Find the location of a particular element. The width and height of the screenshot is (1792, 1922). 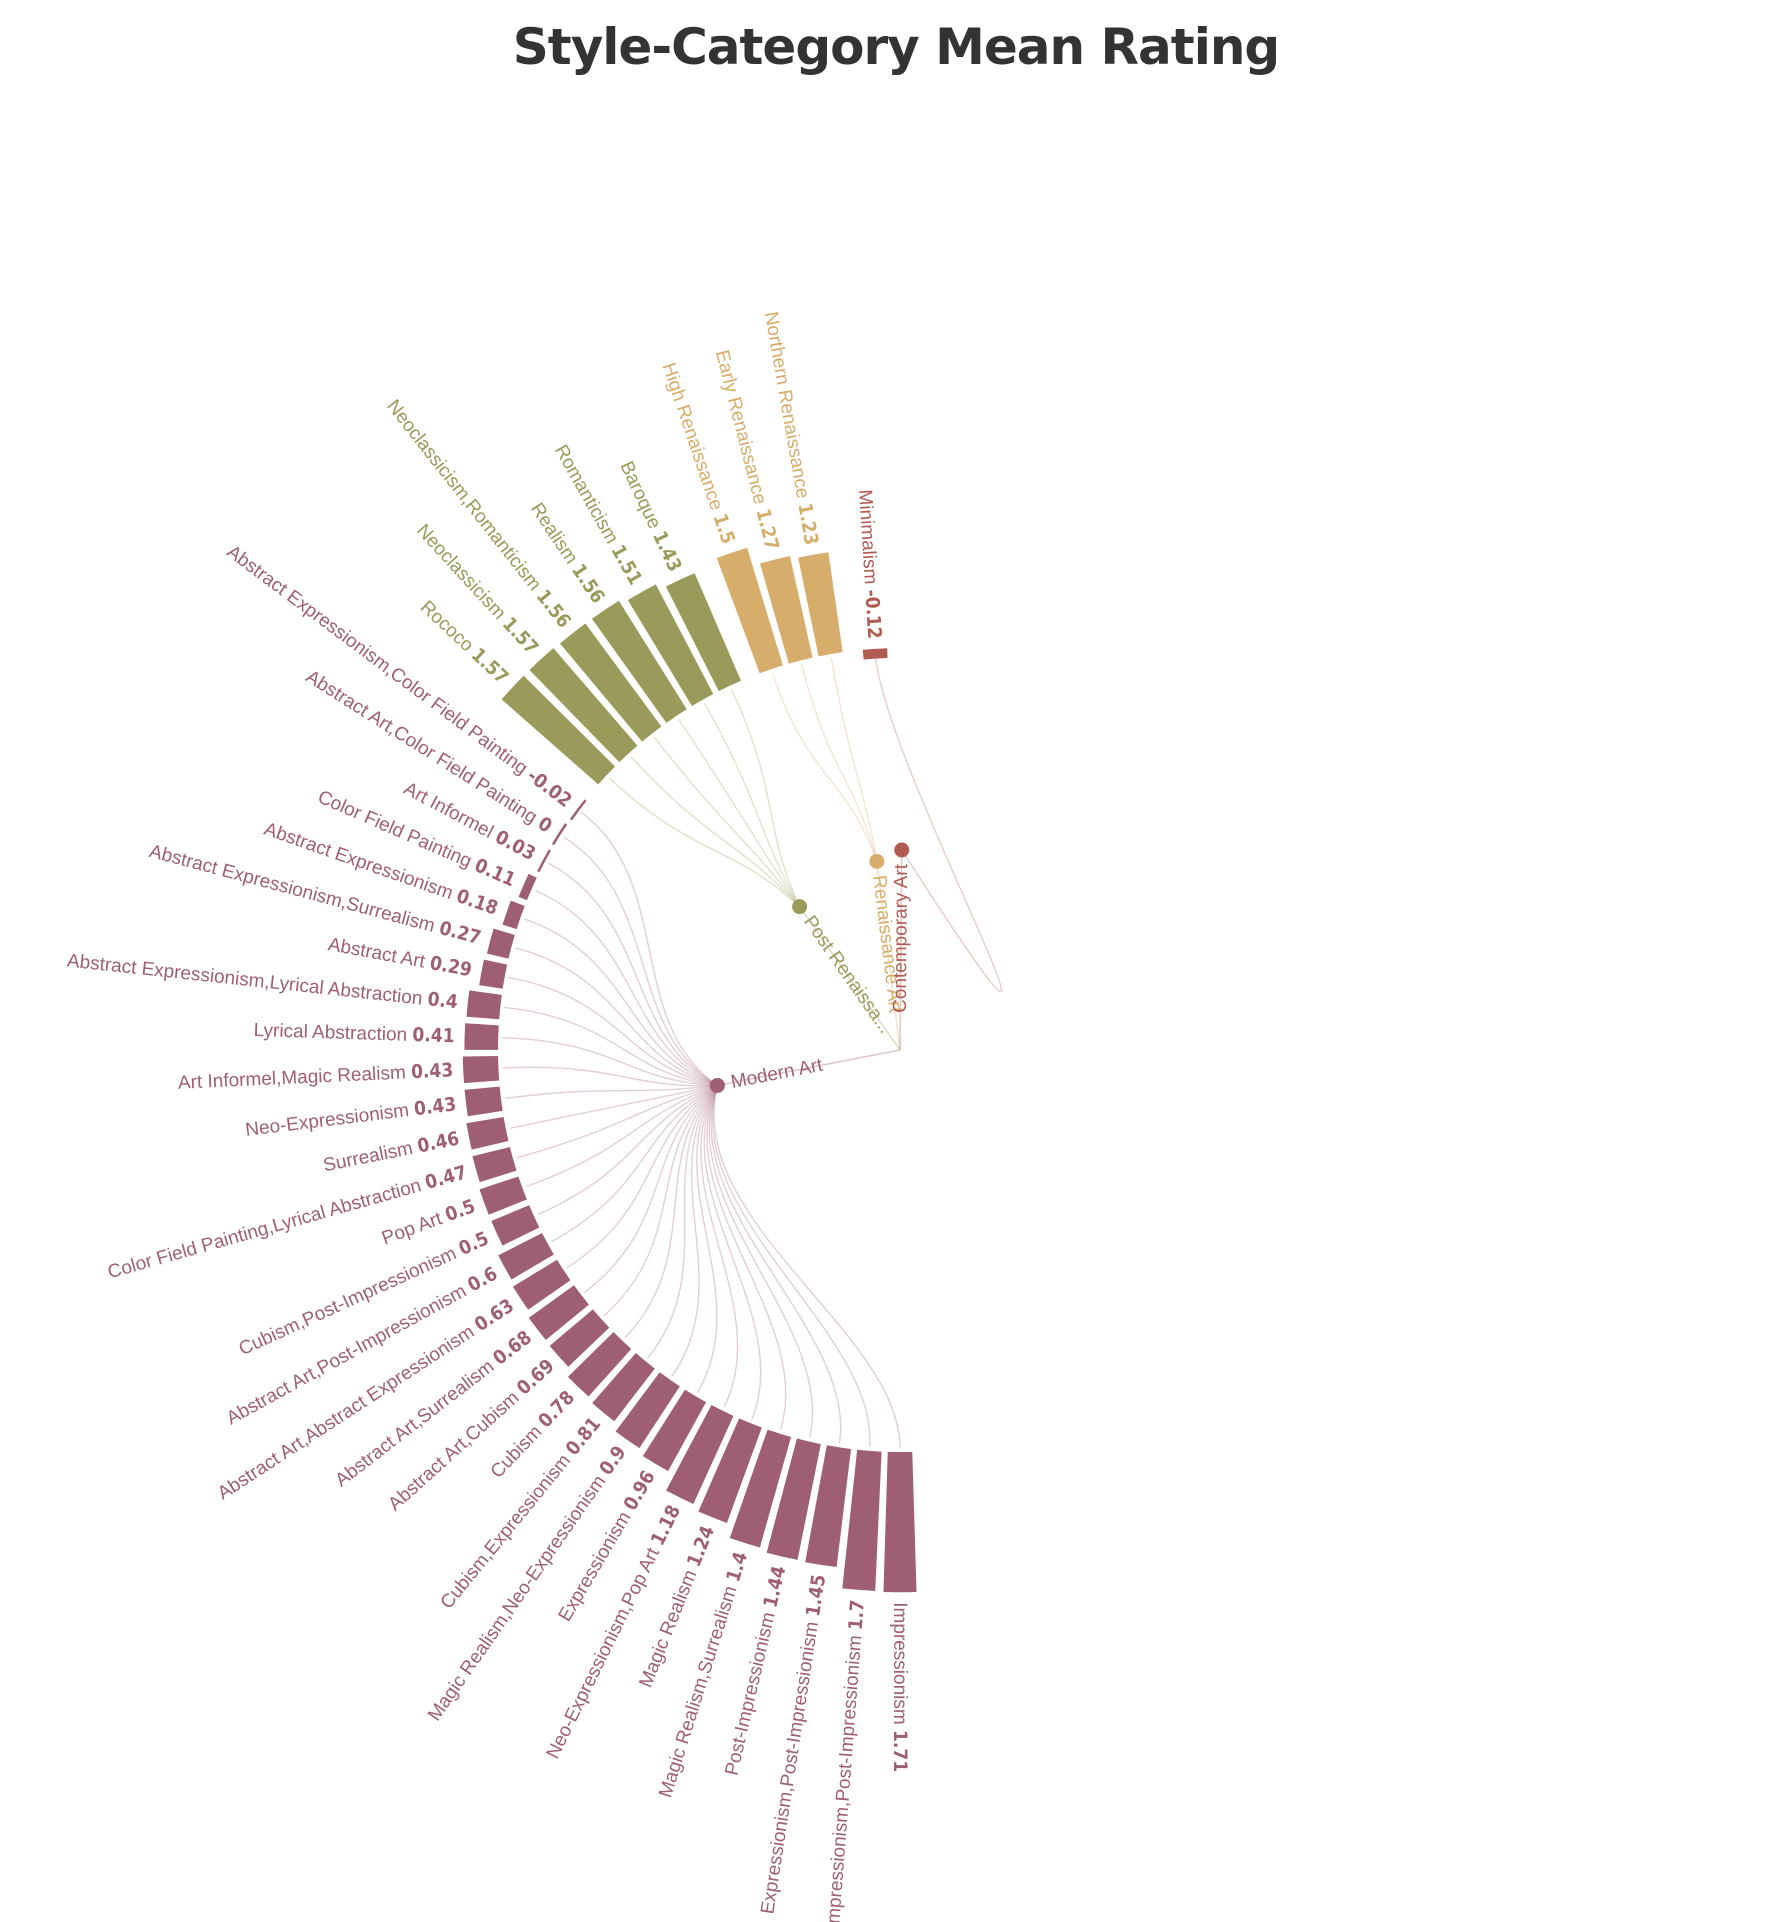

bar-name: Pop Art is located at coordinates (414, 1227).